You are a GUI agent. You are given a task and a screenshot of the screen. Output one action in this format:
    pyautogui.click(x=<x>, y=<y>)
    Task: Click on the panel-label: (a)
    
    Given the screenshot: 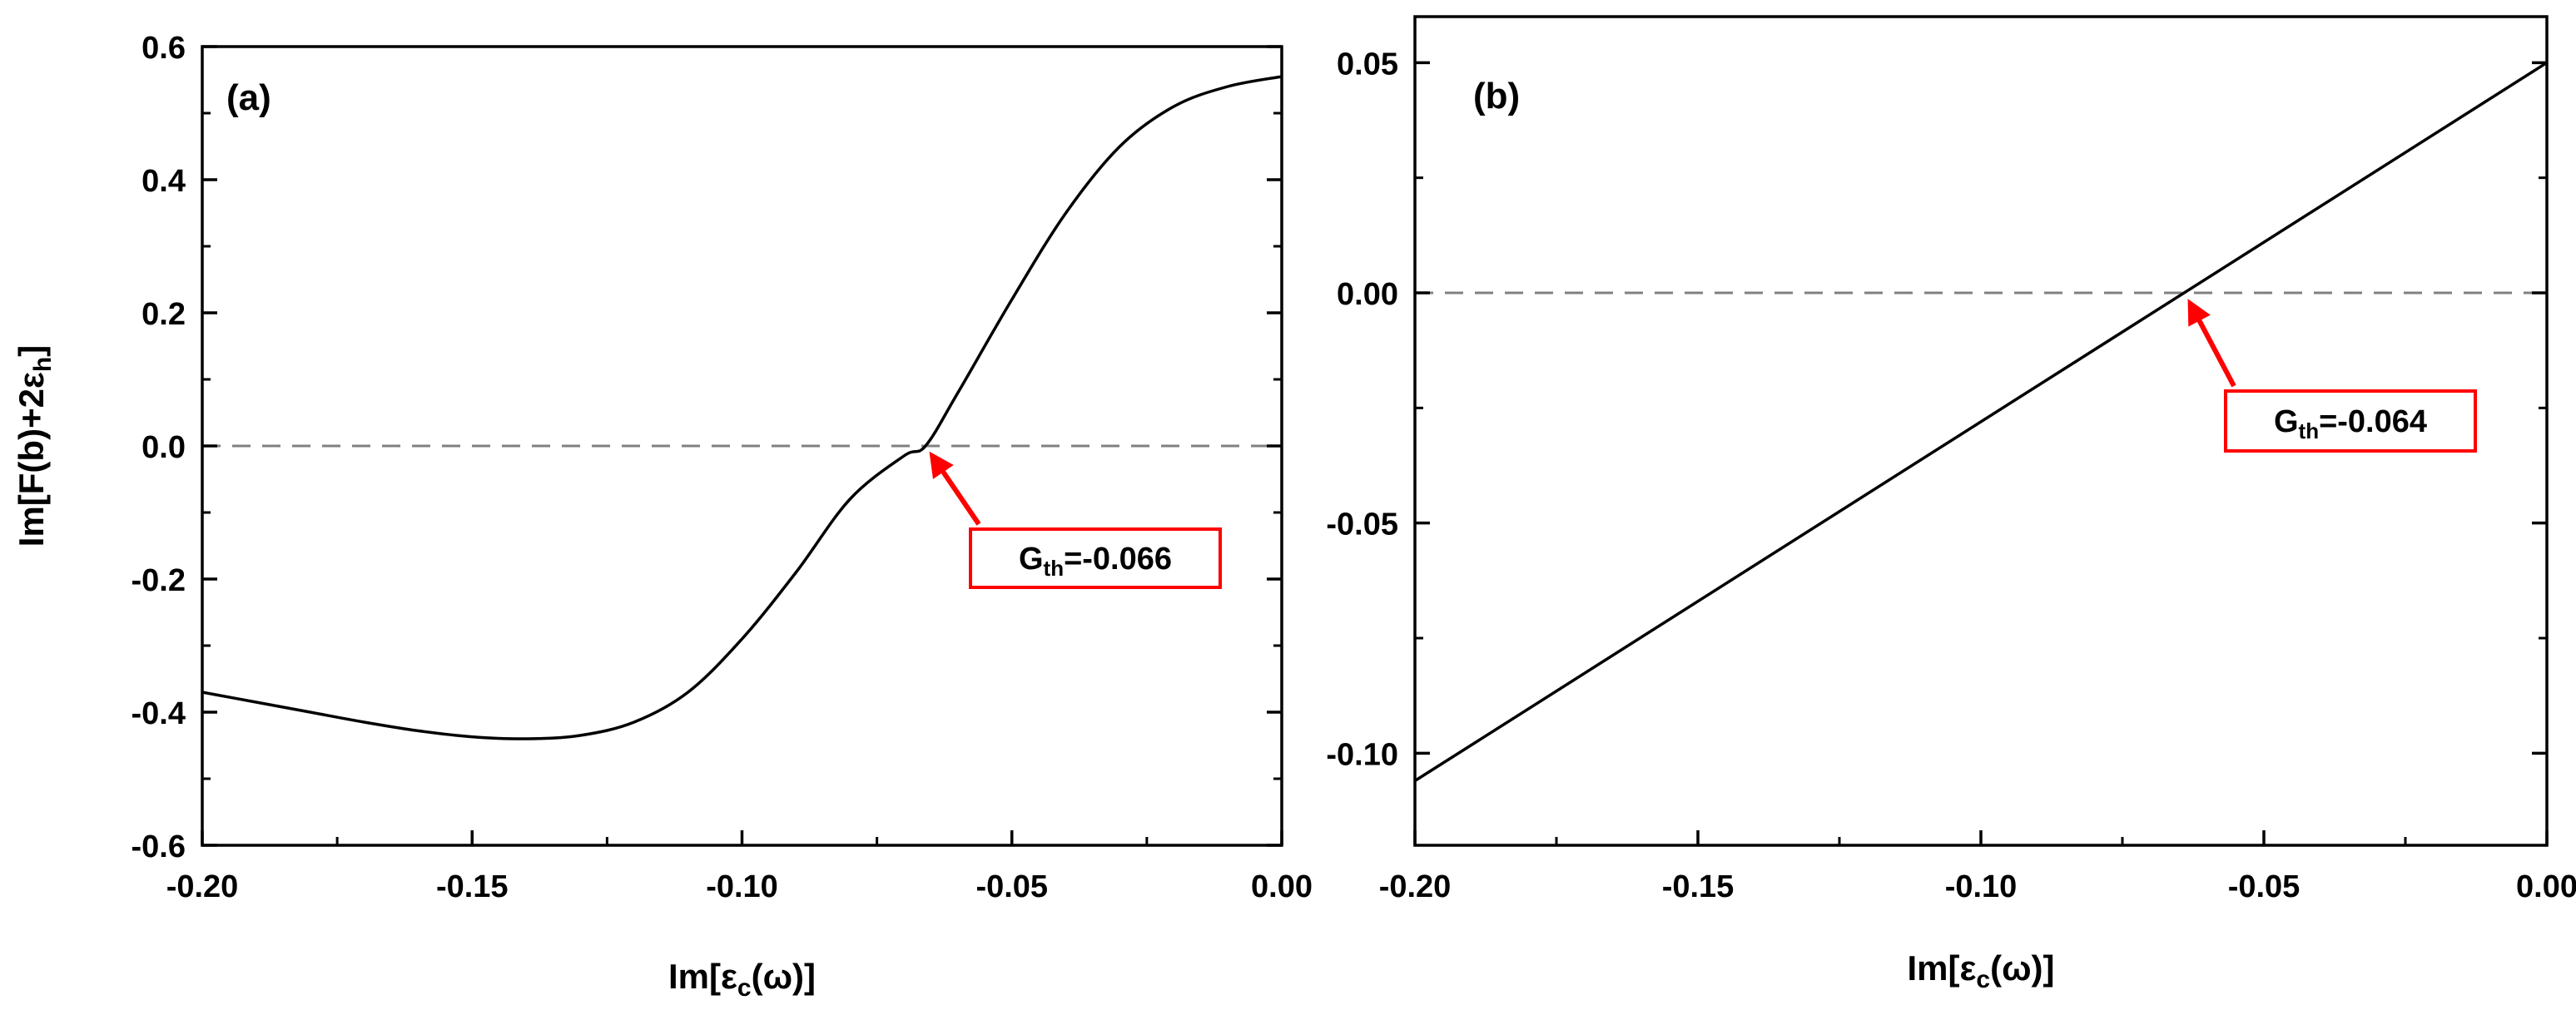 What is the action you would take?
    pyautogui.click(x=248, y=97)
    